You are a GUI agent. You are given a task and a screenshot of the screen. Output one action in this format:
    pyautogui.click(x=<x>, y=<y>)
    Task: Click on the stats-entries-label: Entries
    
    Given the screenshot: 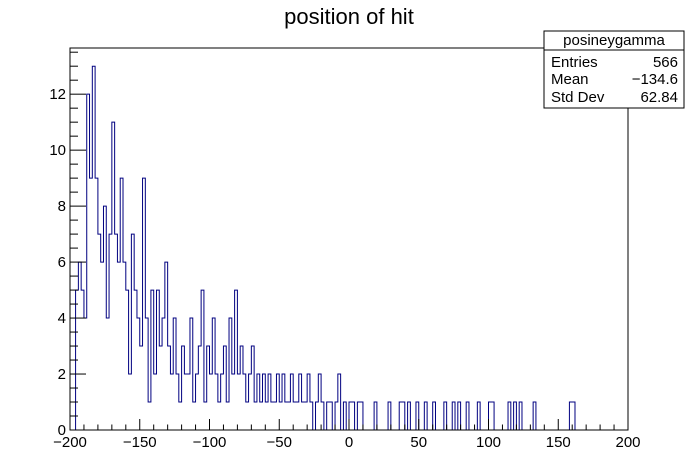 What is the action you would take?
    pyautogui.click(x=574, y=62)
    